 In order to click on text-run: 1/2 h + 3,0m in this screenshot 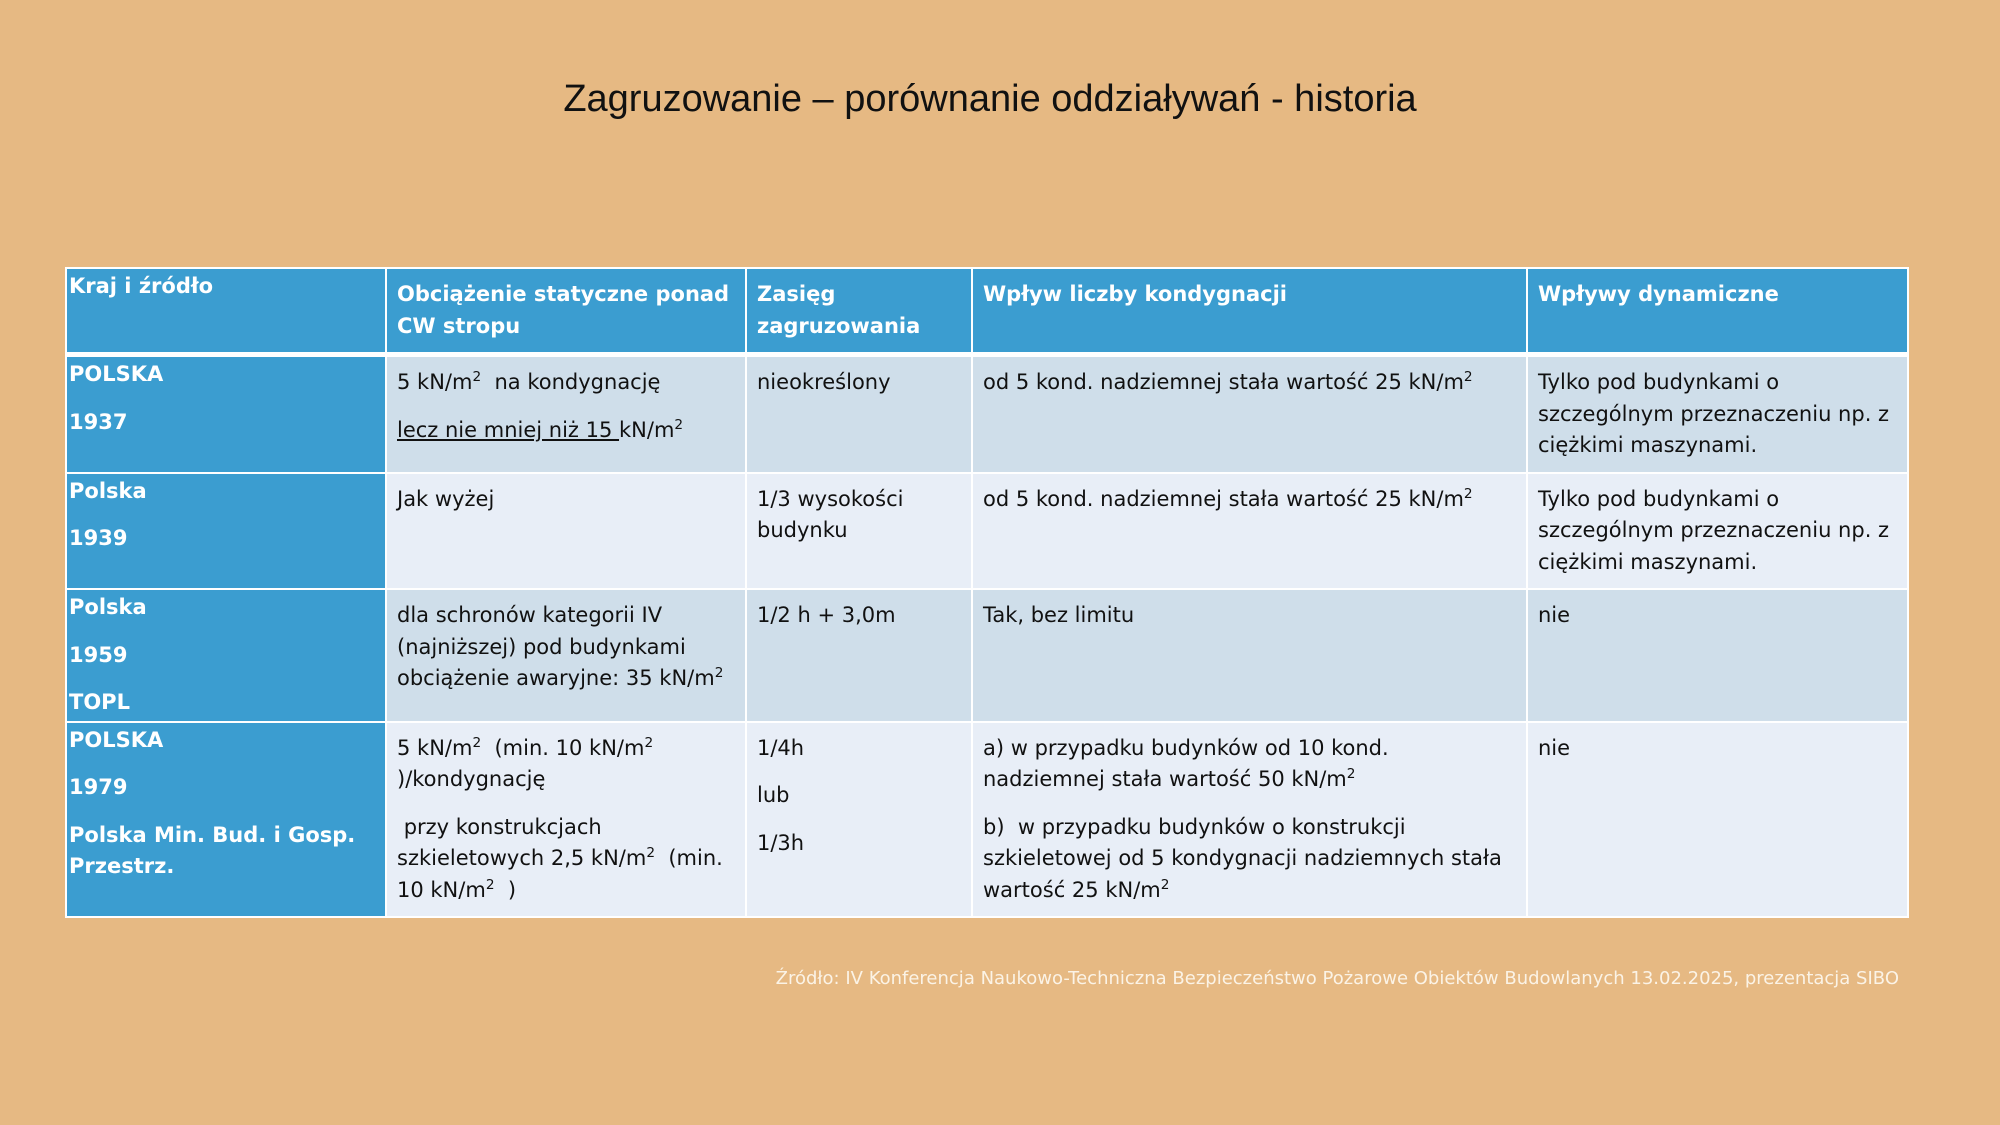, I will do `click(826, 615)`.